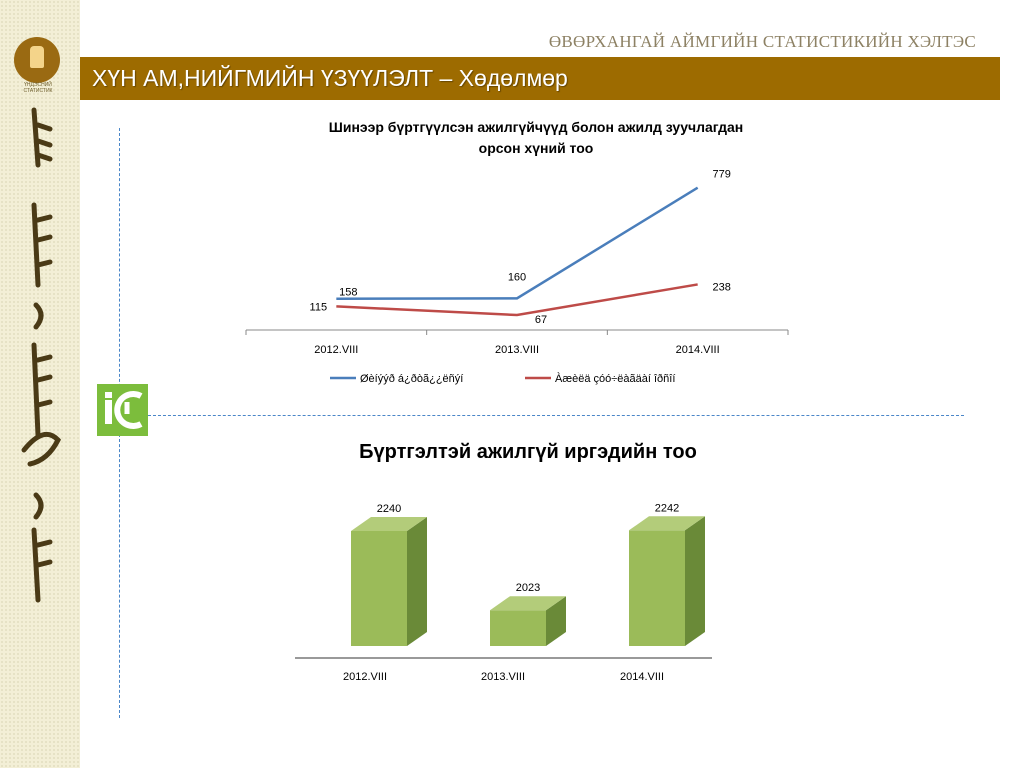 This screenshot has width=1024, height=768. What do you see at coordinates (528, 588) in the screenshot?
I see `data-label: 2023` at bounding box center [528, 588].